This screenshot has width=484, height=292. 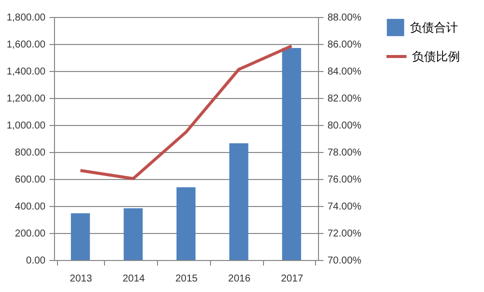 What do you see at coordinates (26, 72) in the screenshot?
I see `y-tick-label: 1,400.00` at bounding box center [26, 72].